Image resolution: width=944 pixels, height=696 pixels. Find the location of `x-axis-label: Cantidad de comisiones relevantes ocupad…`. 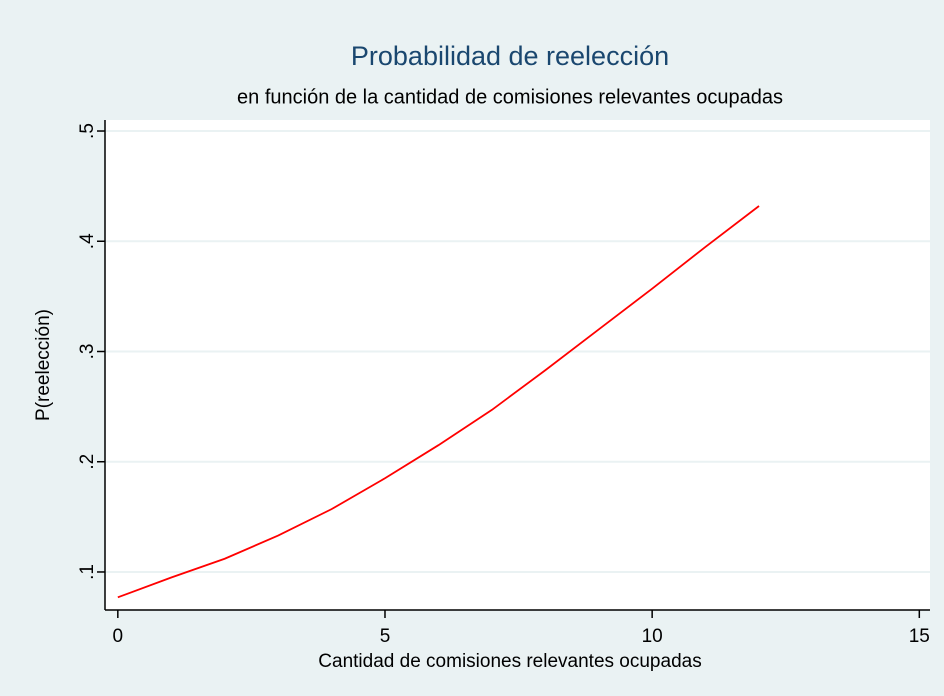

x-axis-label: Cantidad de comisiones relevantes ocupad… is located at coordinates (509, 661).